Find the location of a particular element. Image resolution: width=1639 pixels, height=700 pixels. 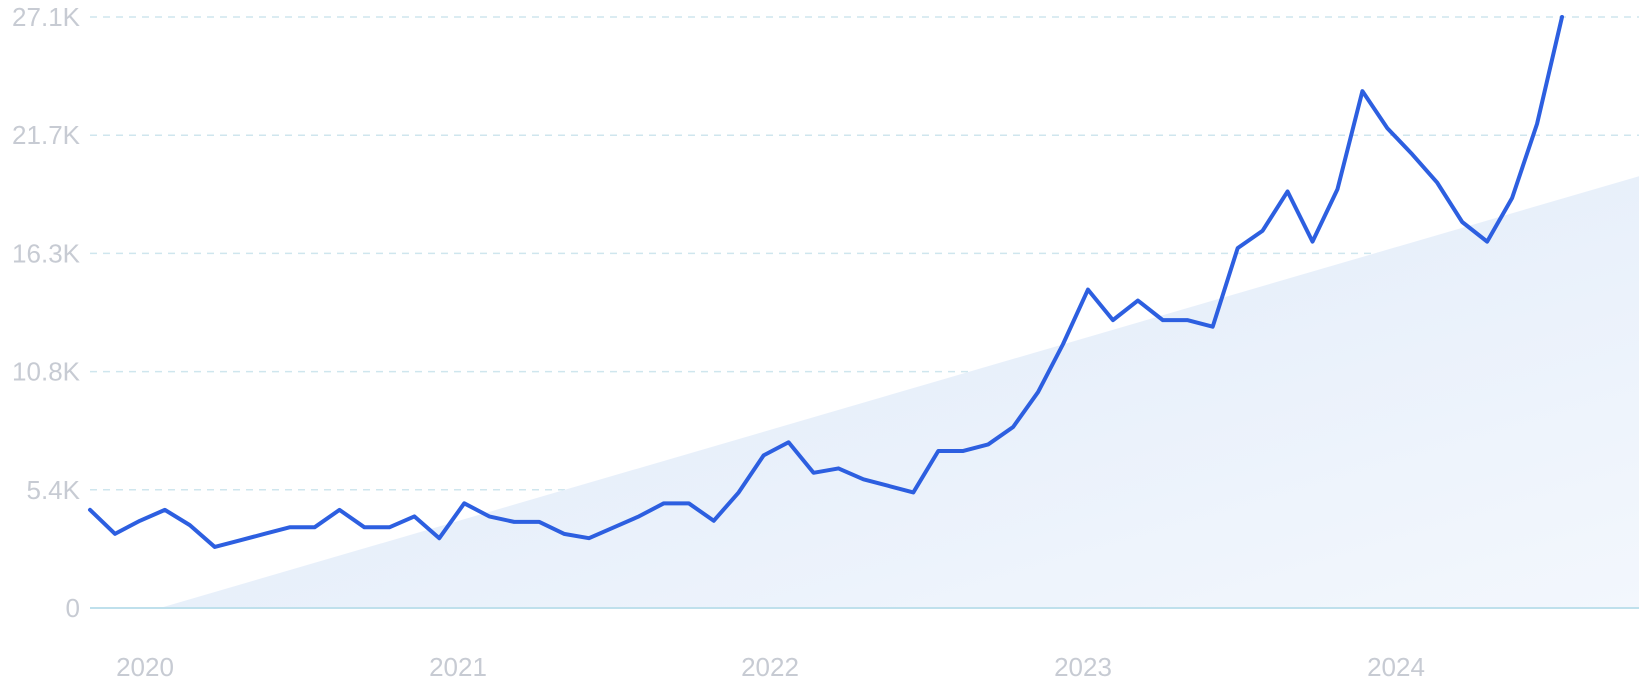

y-tick-label: 5.4K is located at coordinates (54, 490).